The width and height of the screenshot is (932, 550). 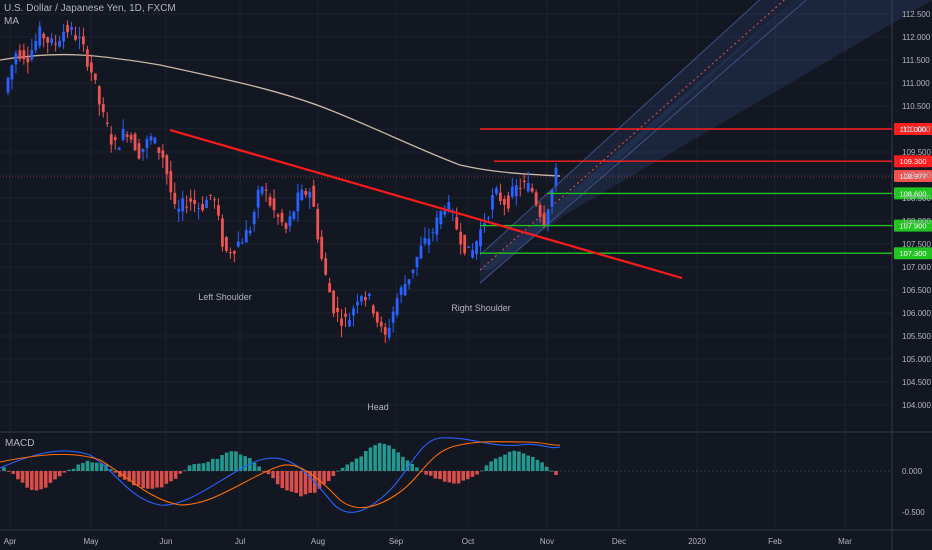 What do you see at coordinates (916, 152) in the screenshot?
I see `price-tick-label: 109.500` at bounding box center [916, 152].